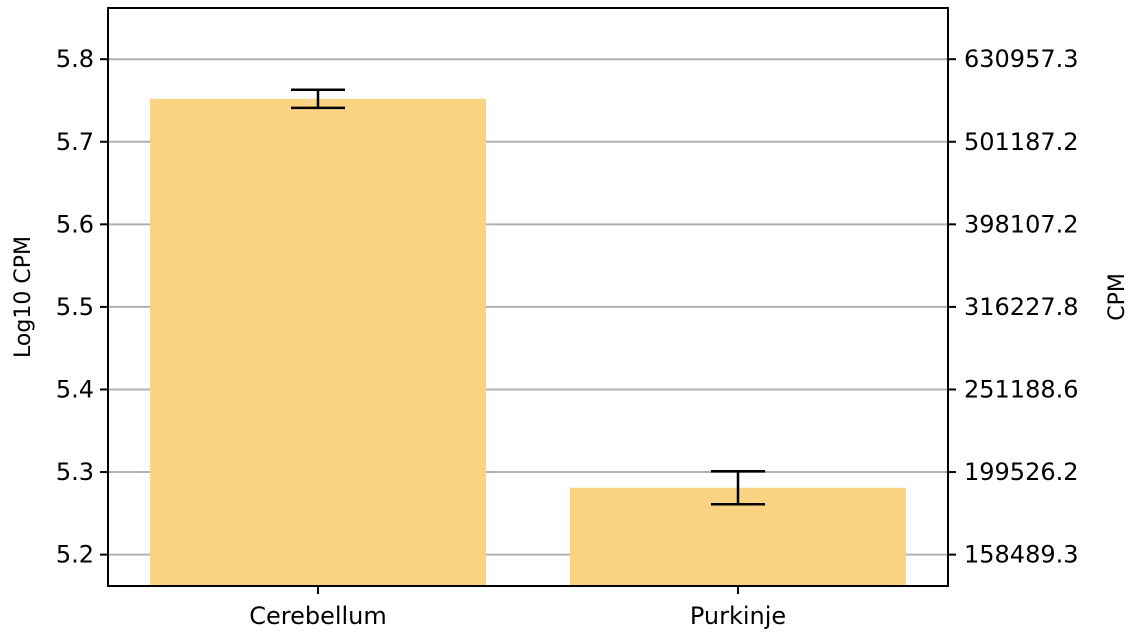  Describe the element at coordinates (318, 99) in the screenshot. I see `error-bar-cerebellum` at that location.